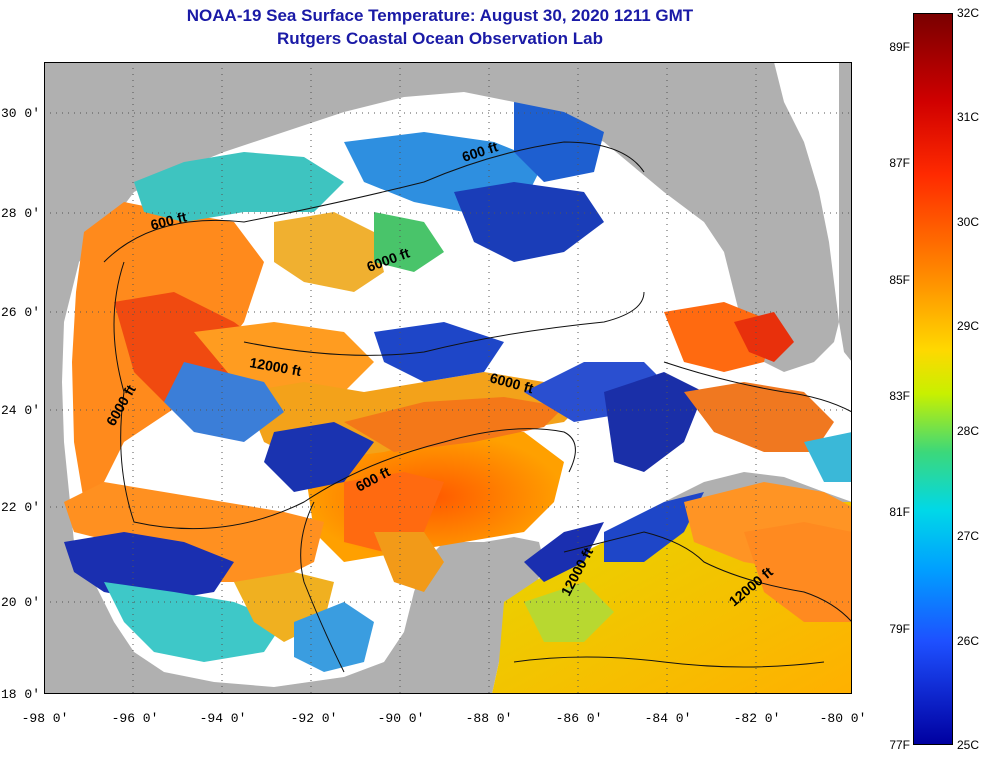 This screenshot has width=992, height=761. Describe the element at coordinates (135, 718) in the screenshot. I see `lon-label-96: -96 0'` at that location.